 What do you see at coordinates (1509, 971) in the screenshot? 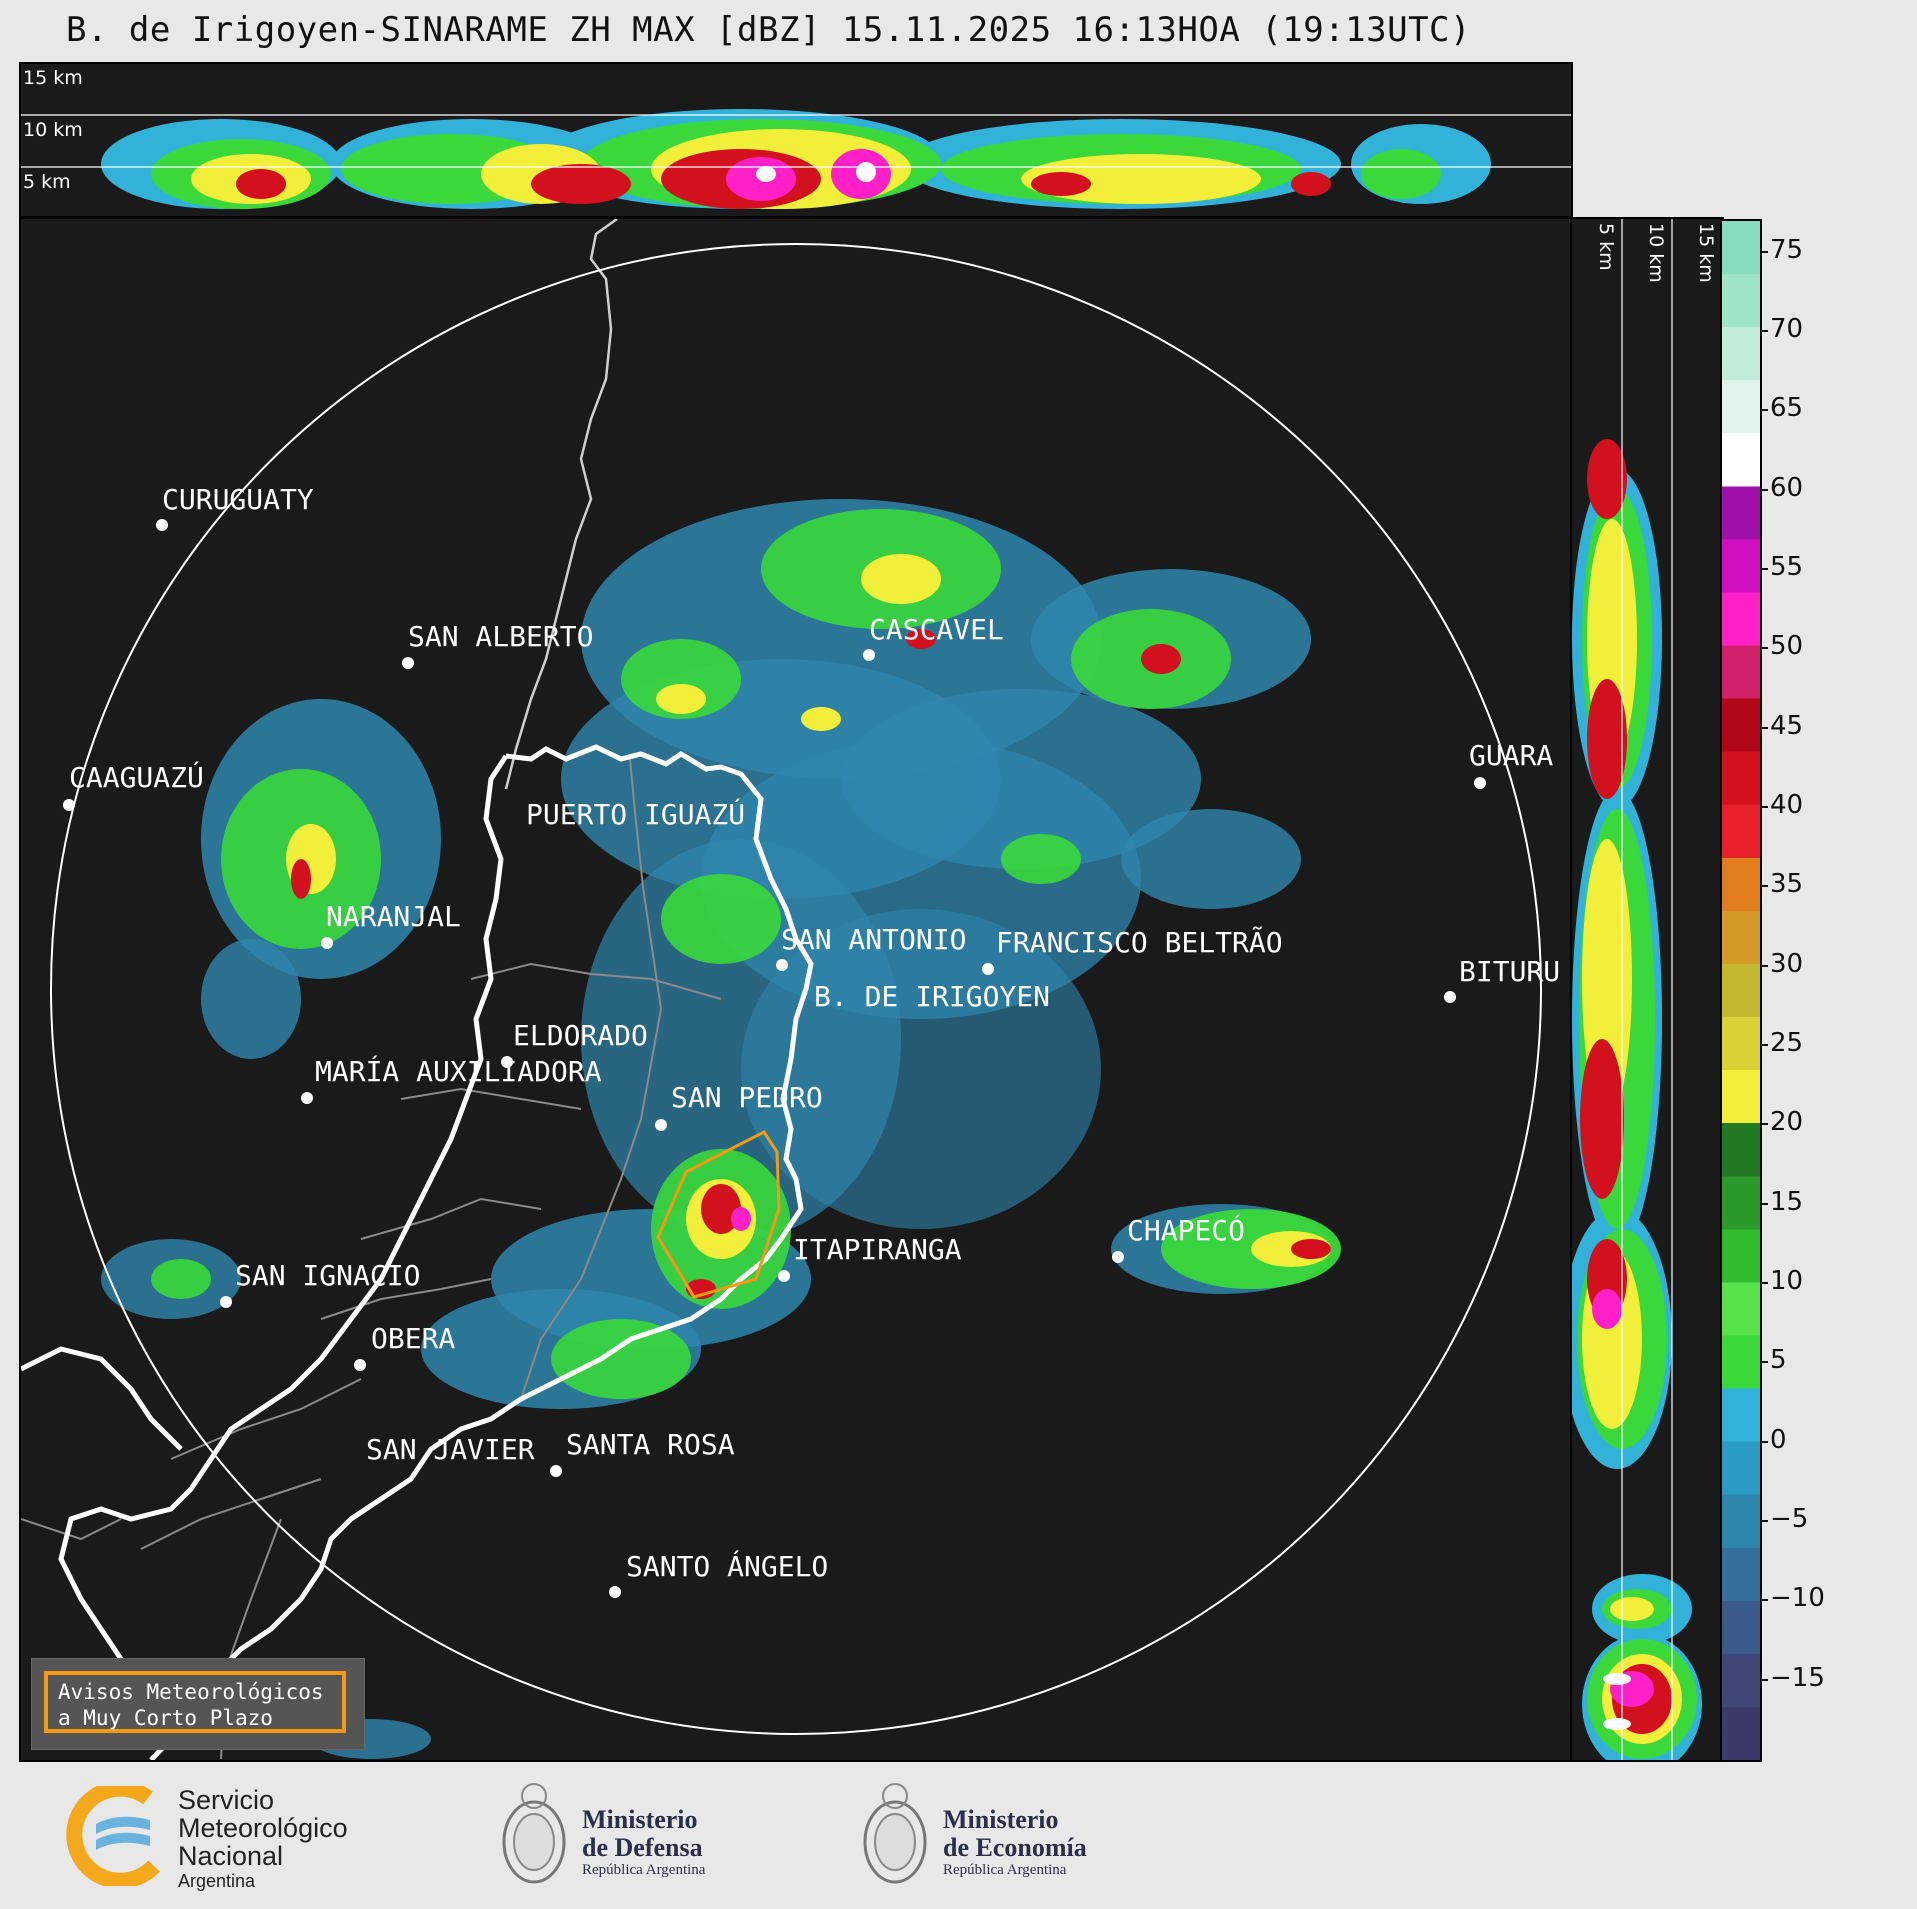
I see `city-label: BITURU` at bounding box center [1509, 971].